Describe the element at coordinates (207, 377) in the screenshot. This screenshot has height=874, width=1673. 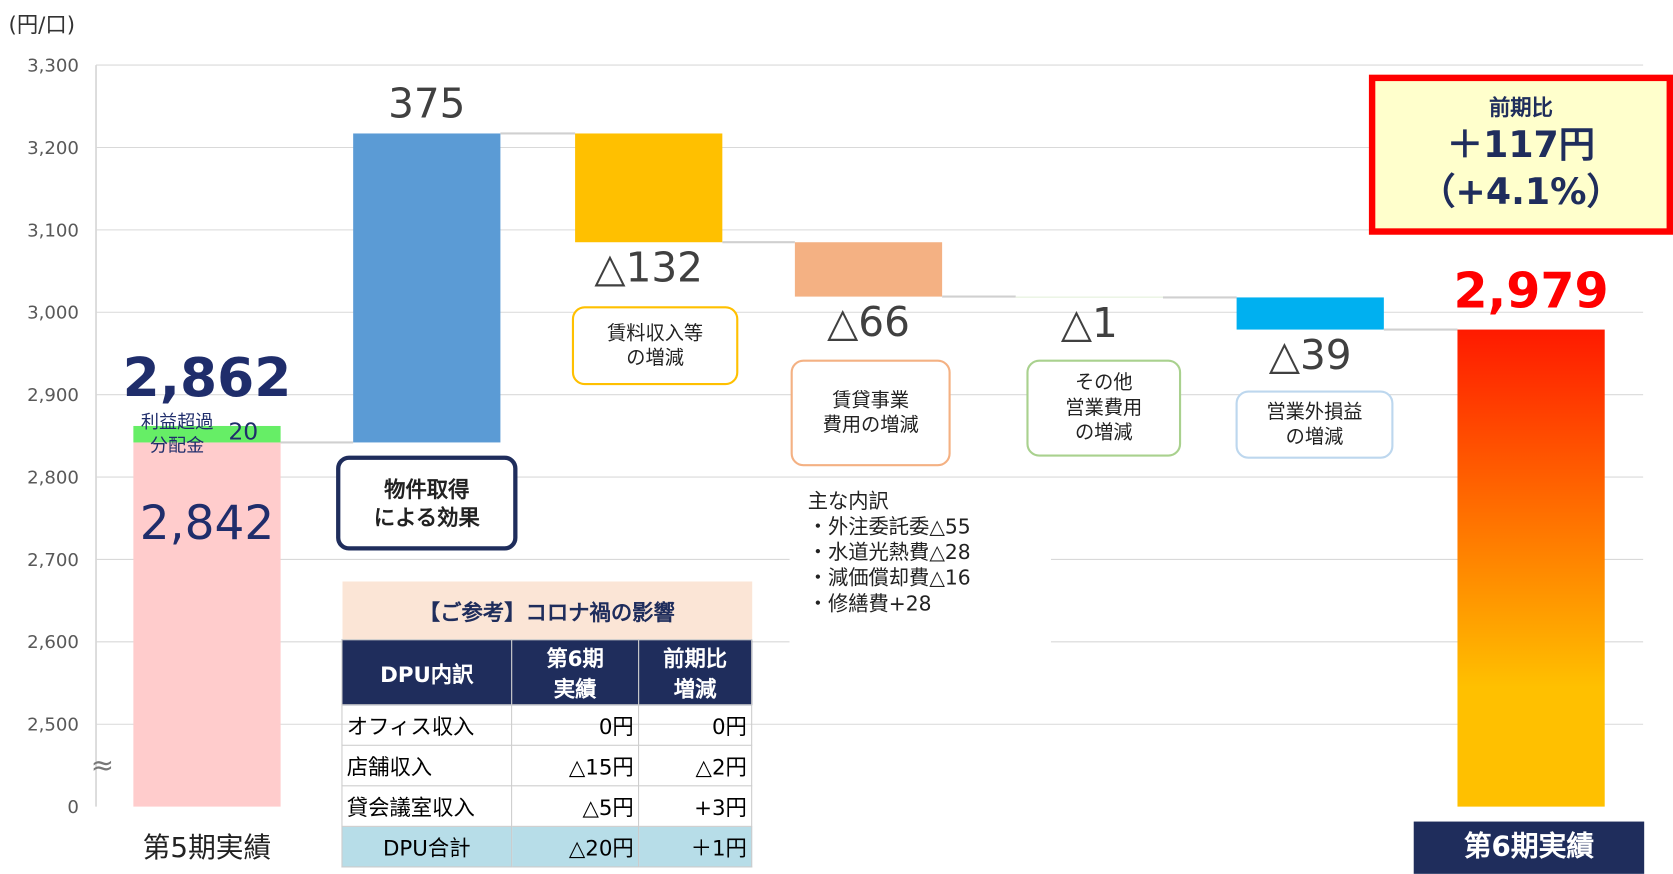
I see `value-label: 2,862` at that location.